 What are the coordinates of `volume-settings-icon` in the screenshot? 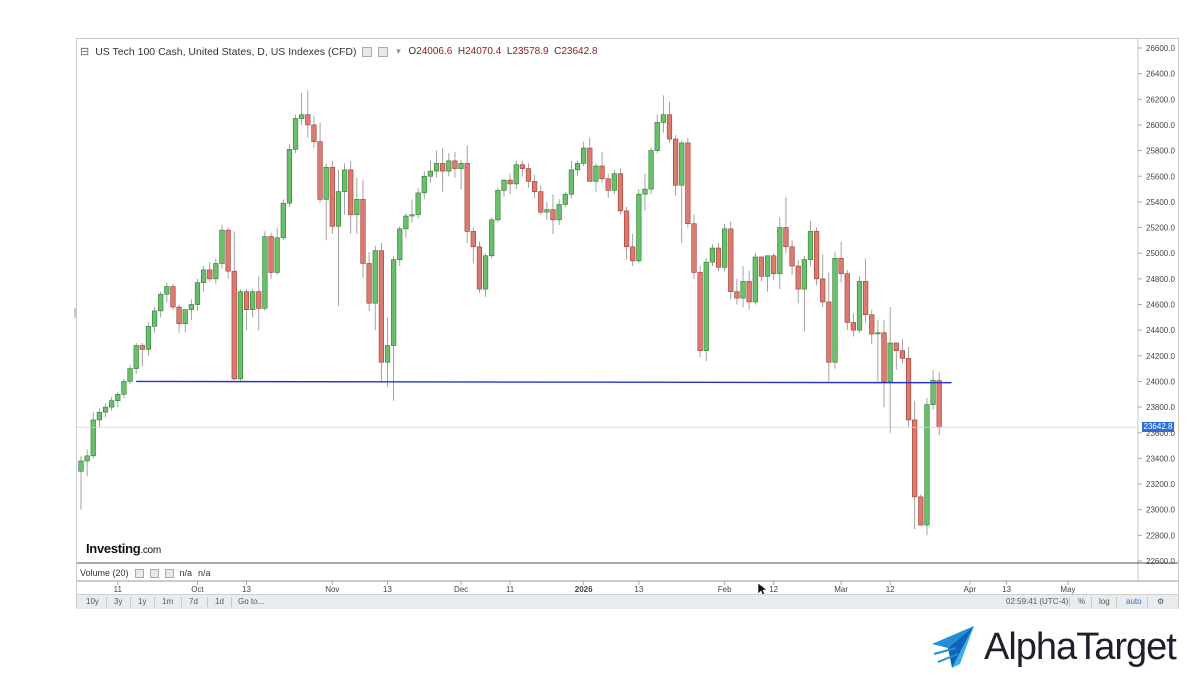 It's located at (139, 573).